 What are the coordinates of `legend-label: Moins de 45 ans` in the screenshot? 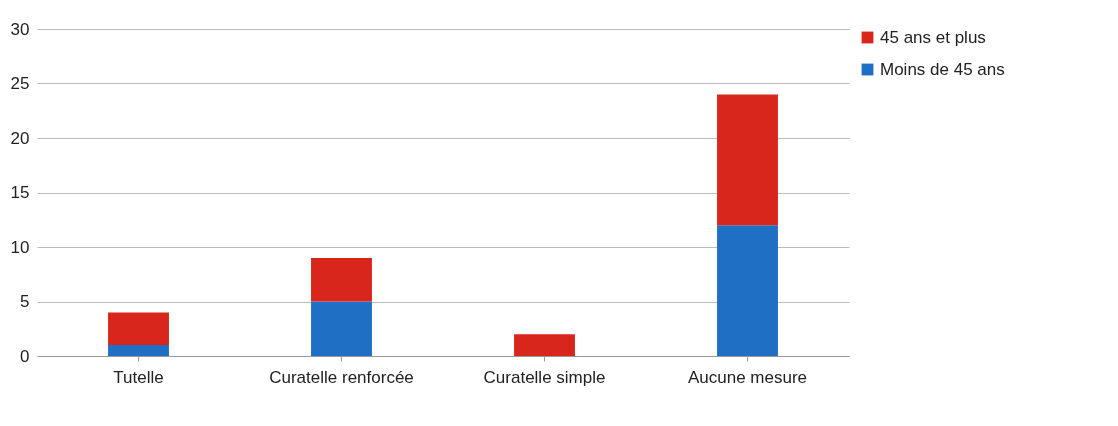 It's located at (942, 69).